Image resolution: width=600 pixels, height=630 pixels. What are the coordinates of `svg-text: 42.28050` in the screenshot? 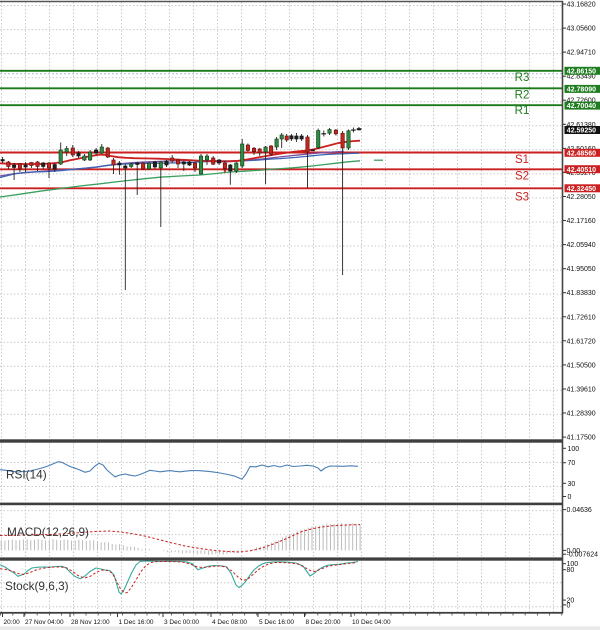 It's located at (581, 197).